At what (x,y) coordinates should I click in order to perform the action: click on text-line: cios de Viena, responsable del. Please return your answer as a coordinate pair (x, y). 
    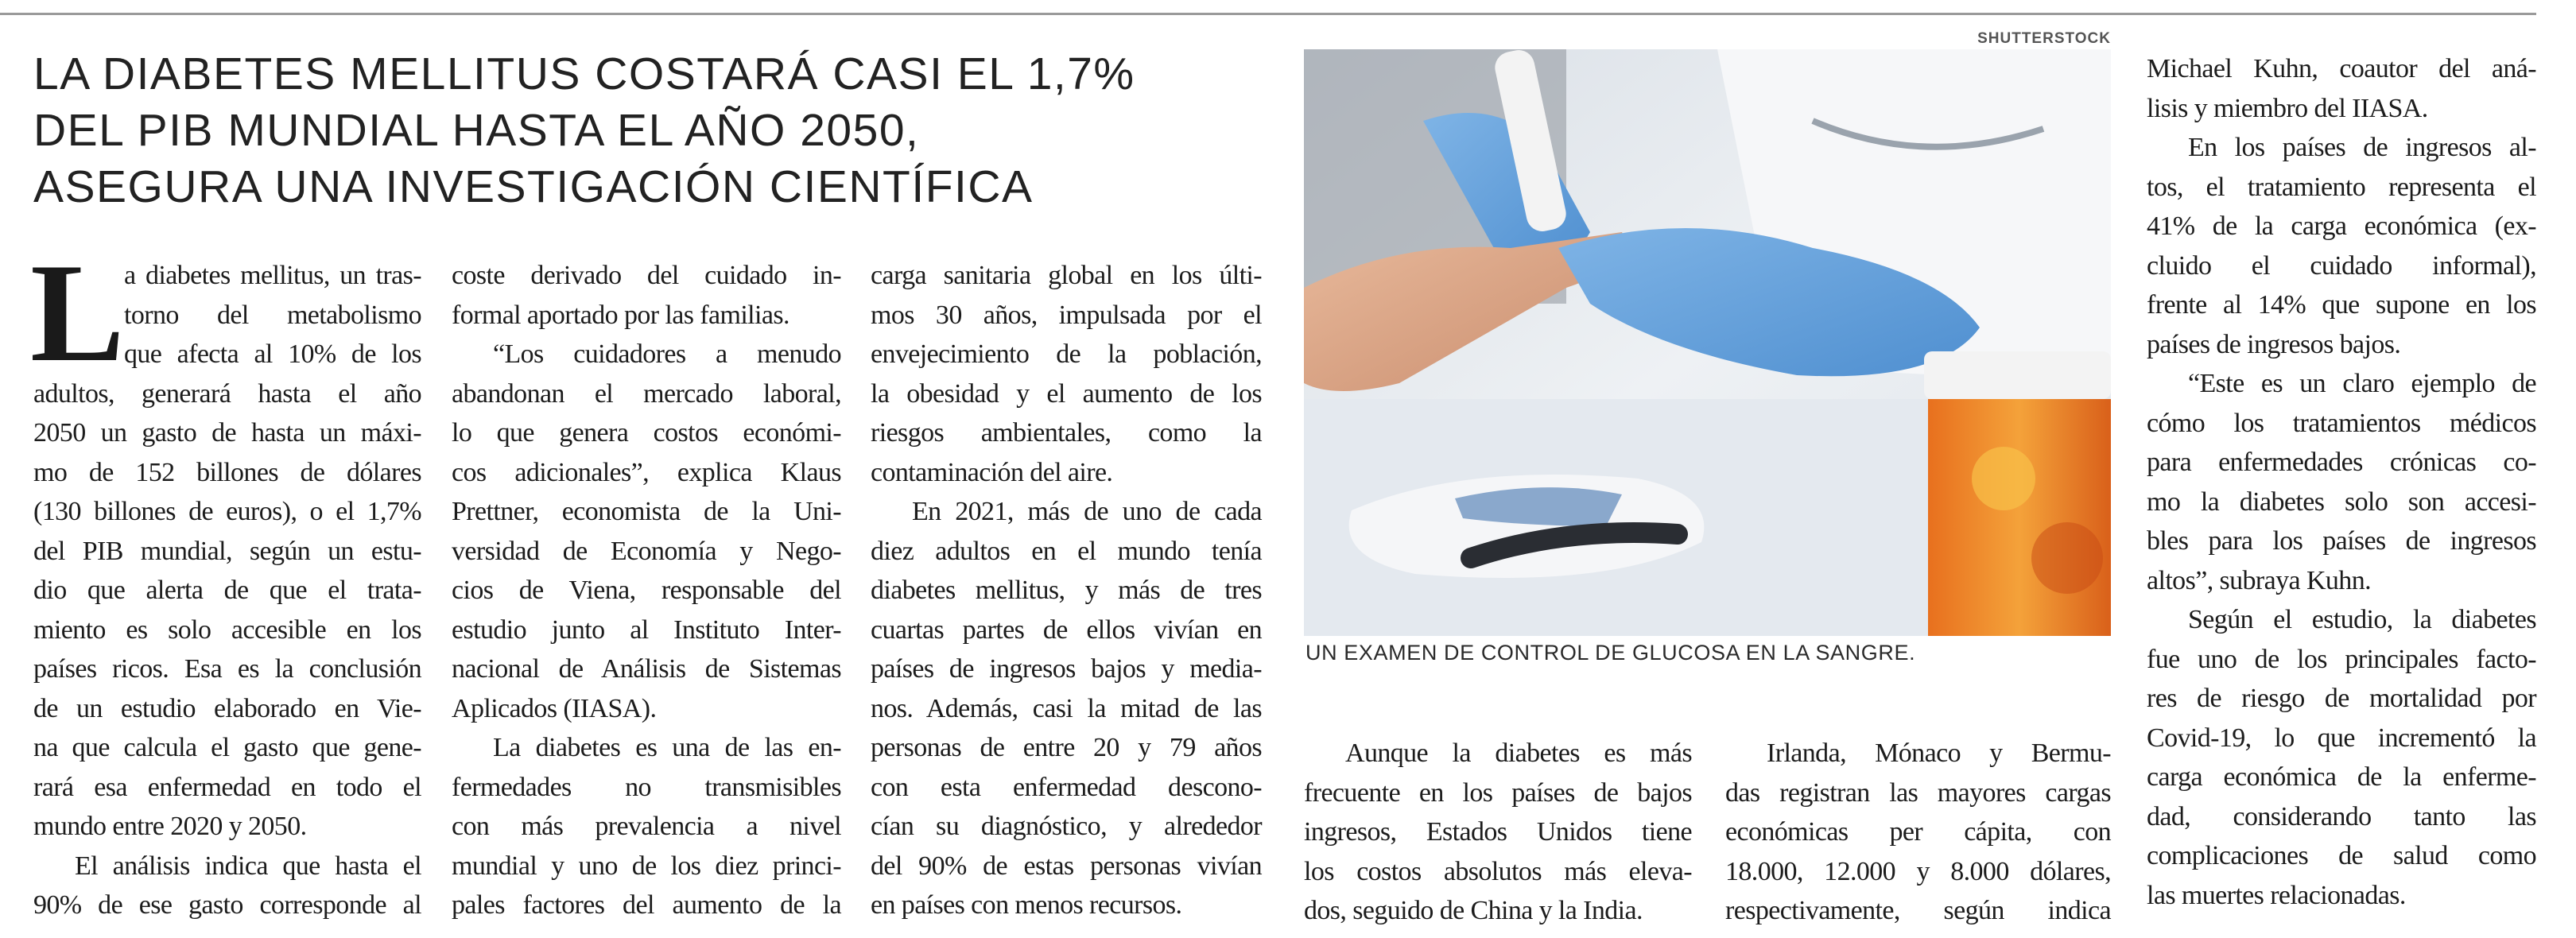
    Looking at the image, I should click on (647, 590).